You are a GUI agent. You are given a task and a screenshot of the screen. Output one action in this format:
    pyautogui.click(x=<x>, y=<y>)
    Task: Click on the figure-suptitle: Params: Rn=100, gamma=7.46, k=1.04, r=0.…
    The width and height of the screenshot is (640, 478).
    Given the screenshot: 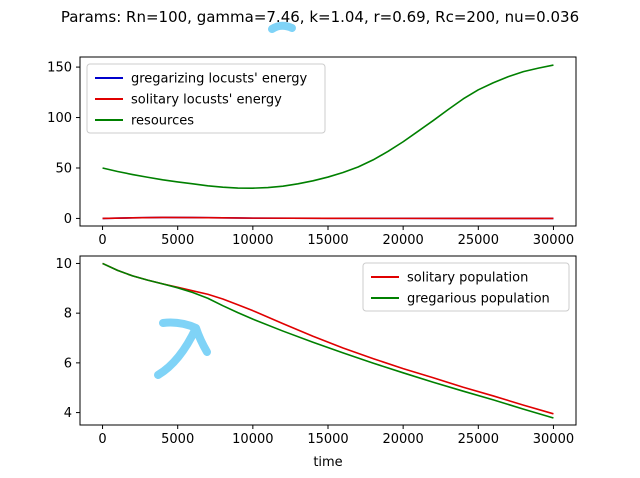 What is the action you would take?
    pyautogui.click(x=320, y=17)
    